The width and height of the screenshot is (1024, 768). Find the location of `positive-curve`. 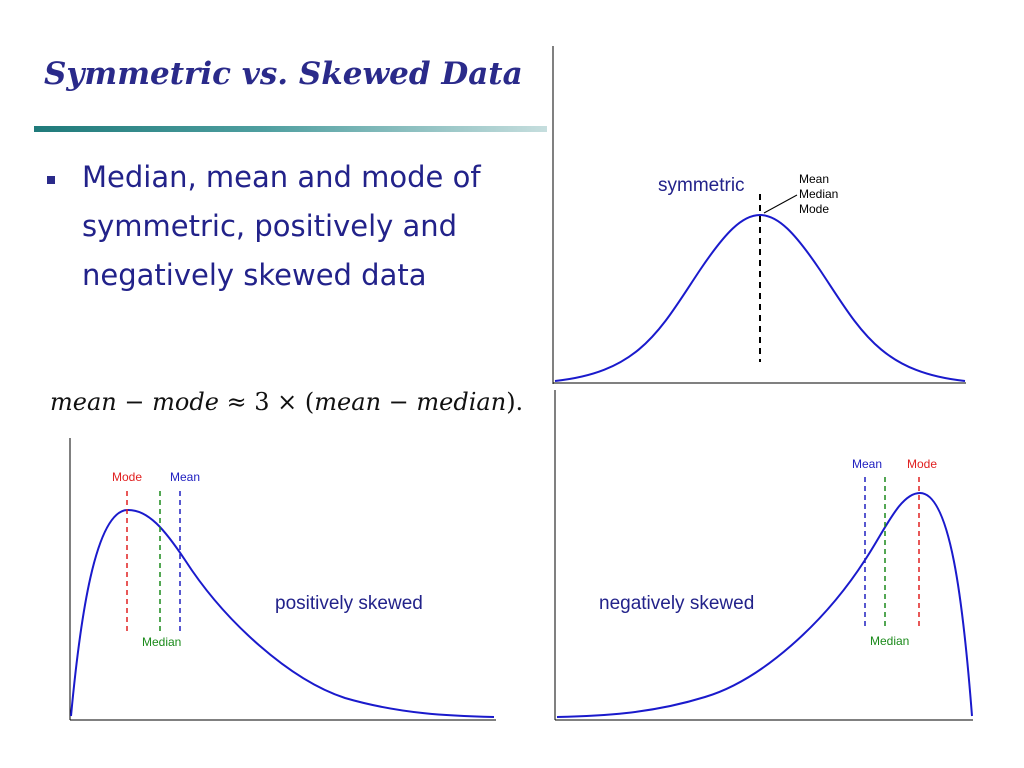

positive-curve is located at coordinates (282, 613).